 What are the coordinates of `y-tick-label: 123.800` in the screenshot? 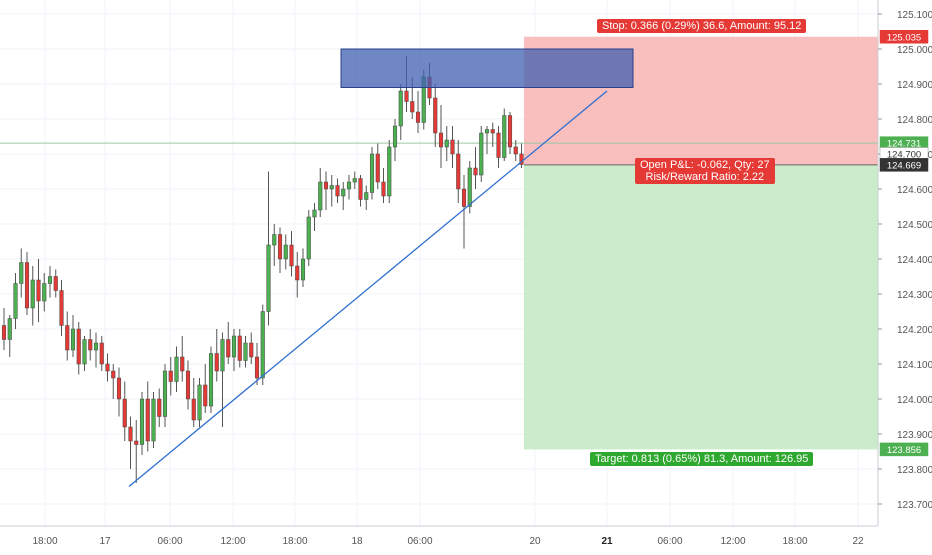 It's located at (914, 470).